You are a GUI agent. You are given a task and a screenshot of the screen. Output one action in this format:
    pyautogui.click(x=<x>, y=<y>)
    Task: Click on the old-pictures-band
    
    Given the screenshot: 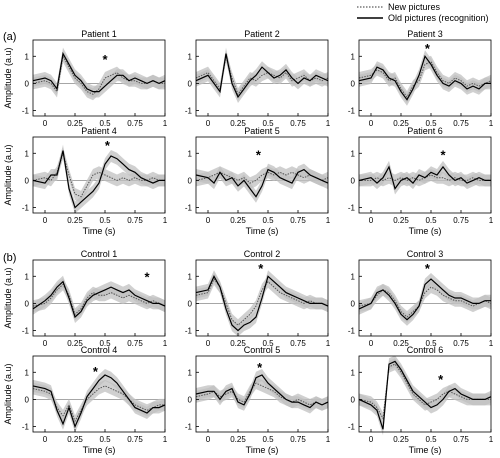 What is the action you would take?
    pyautogui.click(x=425, y=78)
    